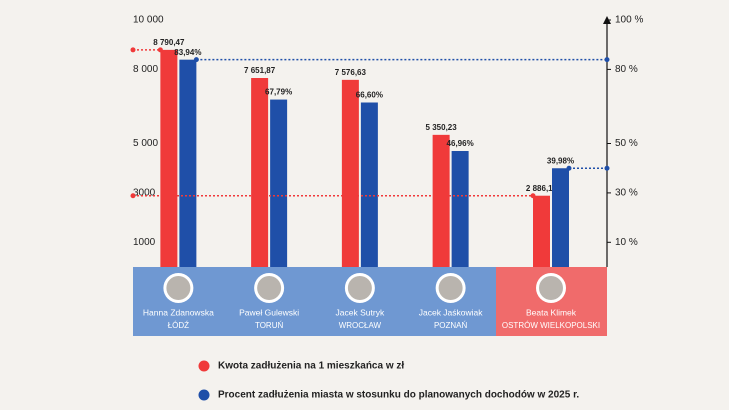 The width and height of the screenshot is (729, 410). Describe the element at coordinates (360, 325) in the screenshot. I see `city-name: WROCŁAW` at that location.